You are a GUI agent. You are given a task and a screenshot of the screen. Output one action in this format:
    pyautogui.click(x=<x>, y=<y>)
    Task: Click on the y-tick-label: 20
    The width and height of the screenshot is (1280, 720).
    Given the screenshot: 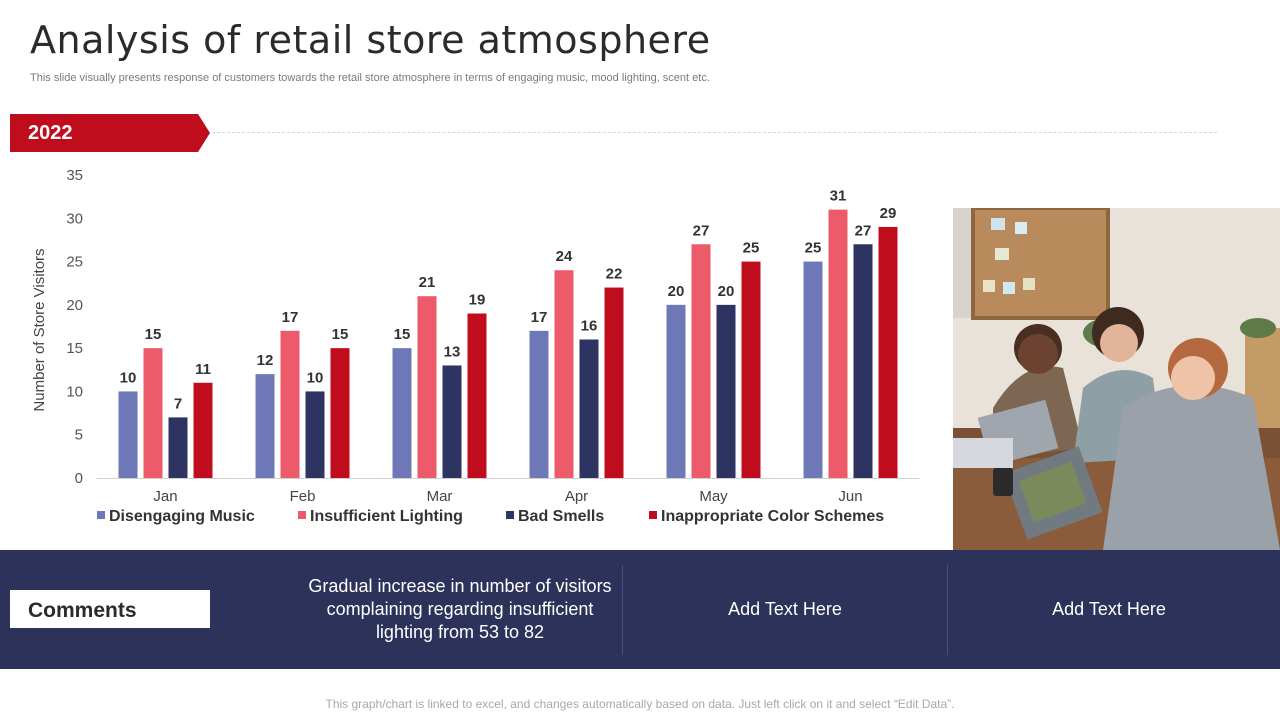 What is the action you would take?
    pyautogui.click(x=74, y=305)
    